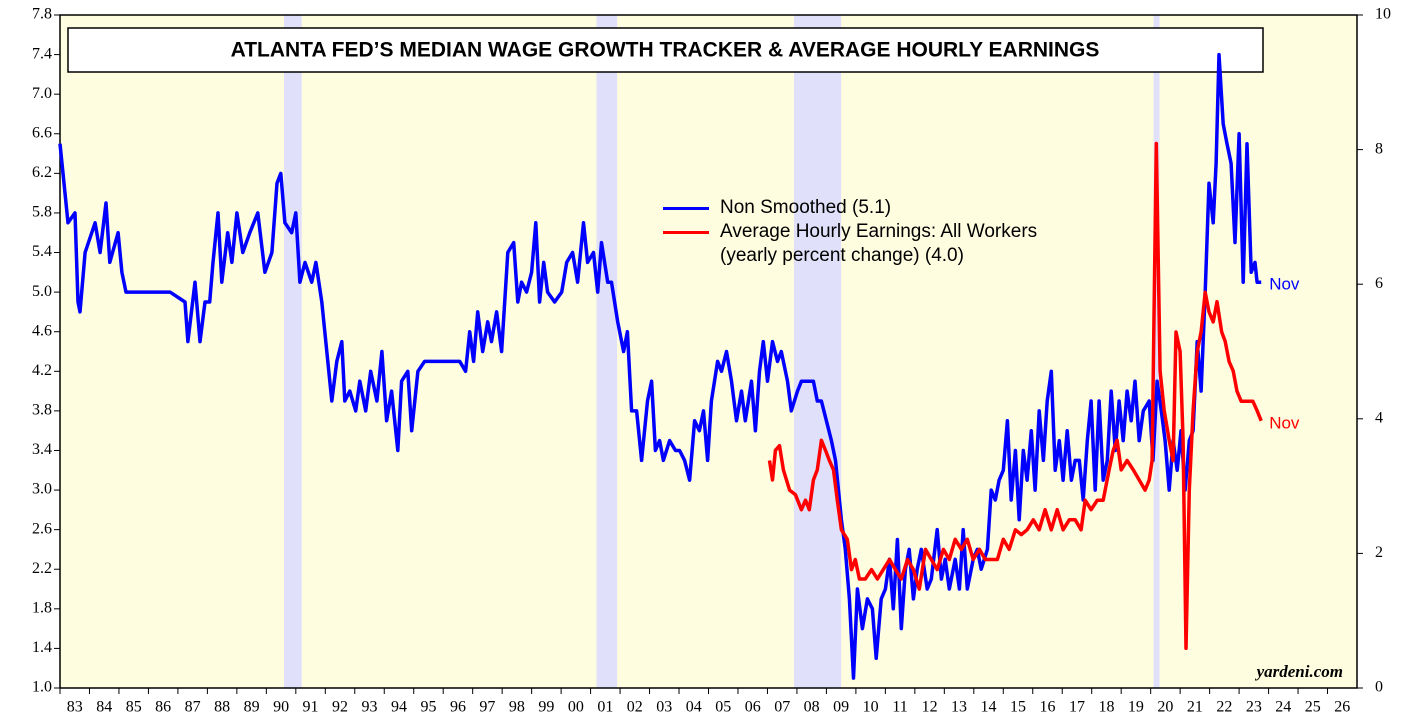 This screenshot has width=1413, height=719. Describe the element at coordinates (42, 212) in the screenshot. I see `y-tick-label: 5.8` at that location.